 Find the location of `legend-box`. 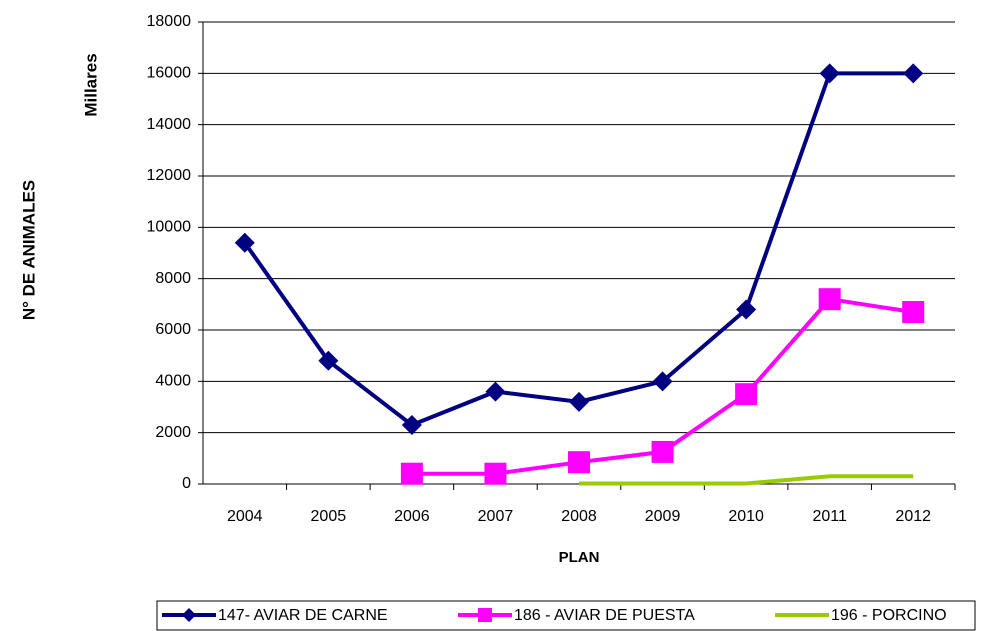

legend-box is located at coordinates (566, 615).